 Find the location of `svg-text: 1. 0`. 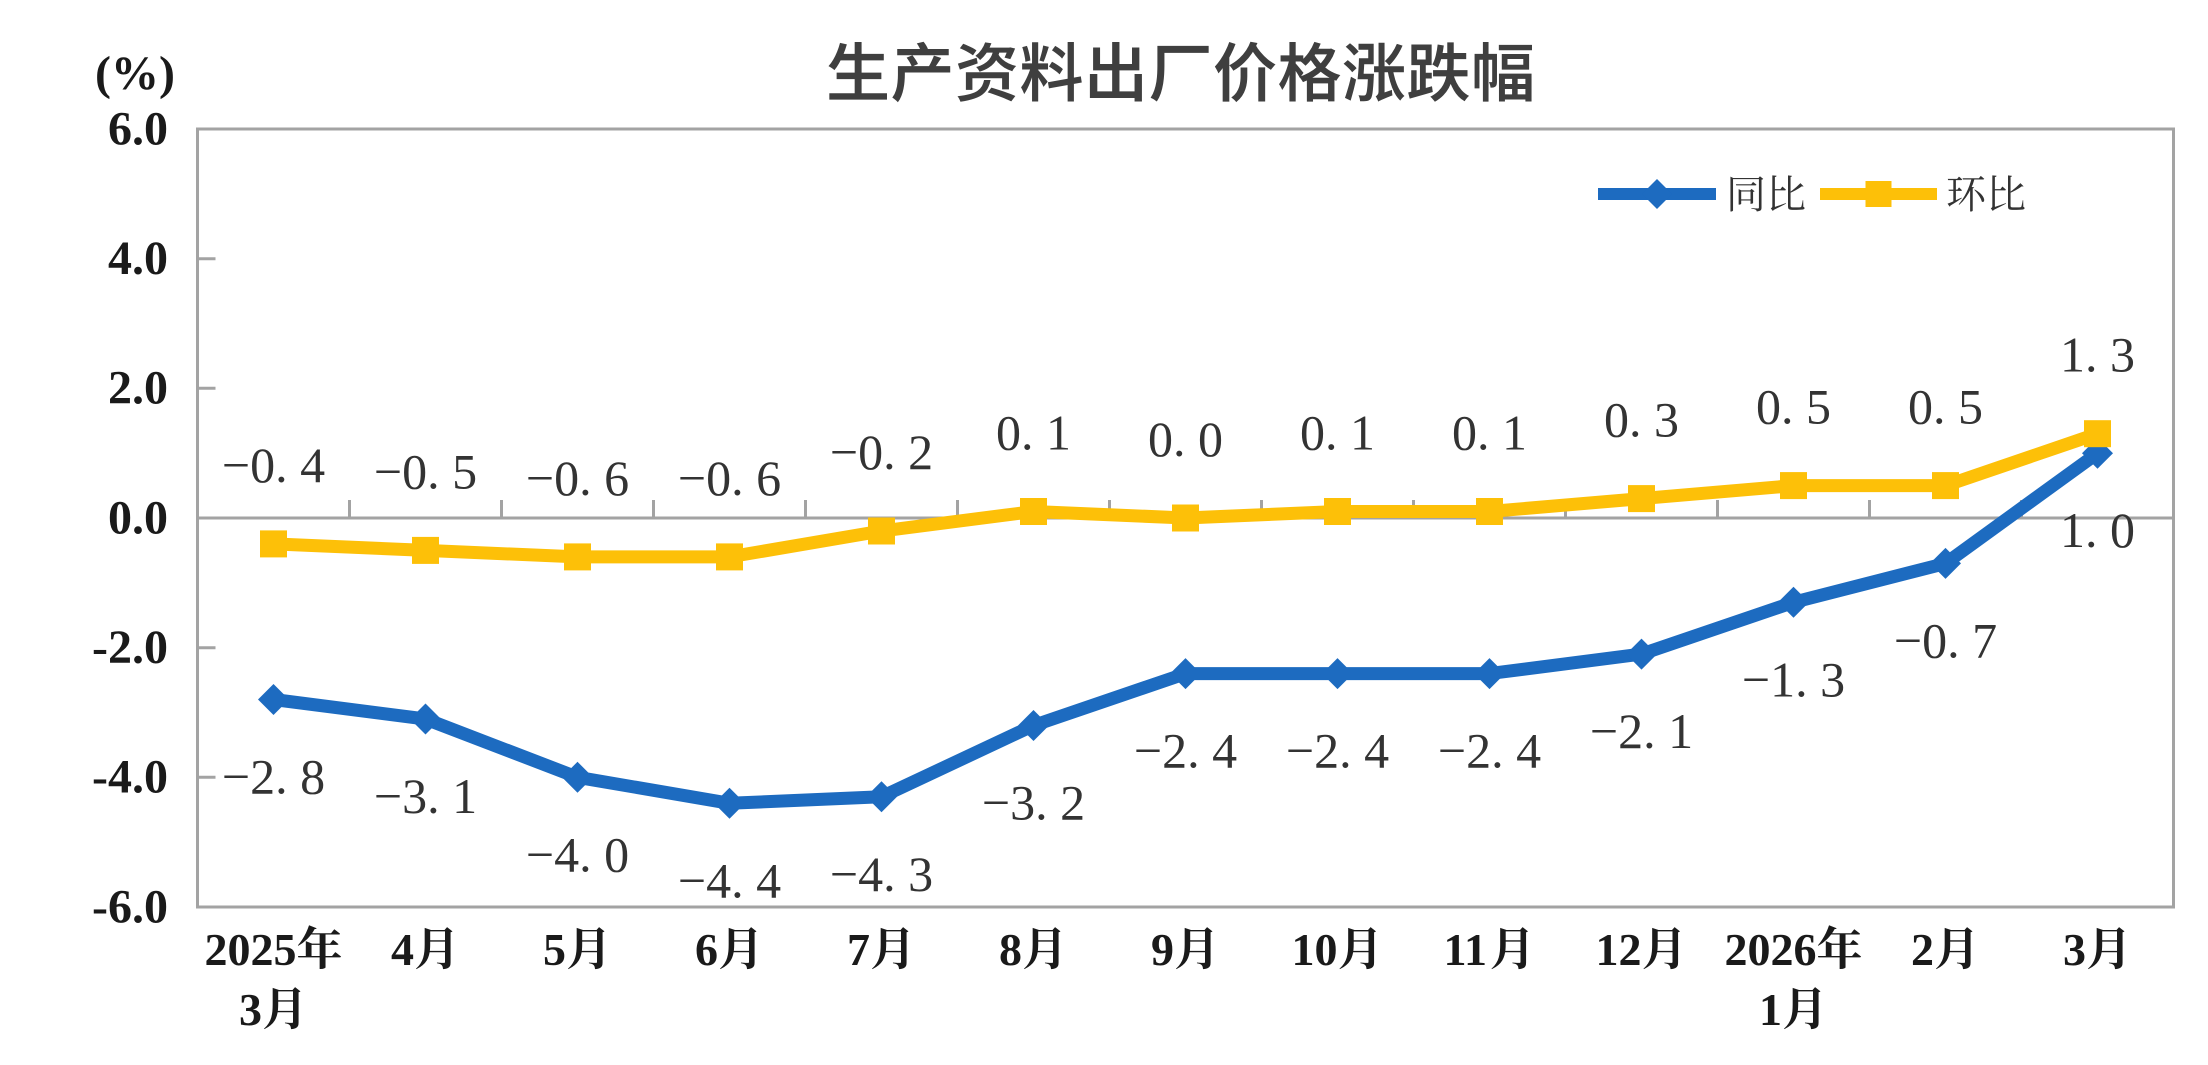

svg-text: 1. 0 is located at coordinates (2097, 530).